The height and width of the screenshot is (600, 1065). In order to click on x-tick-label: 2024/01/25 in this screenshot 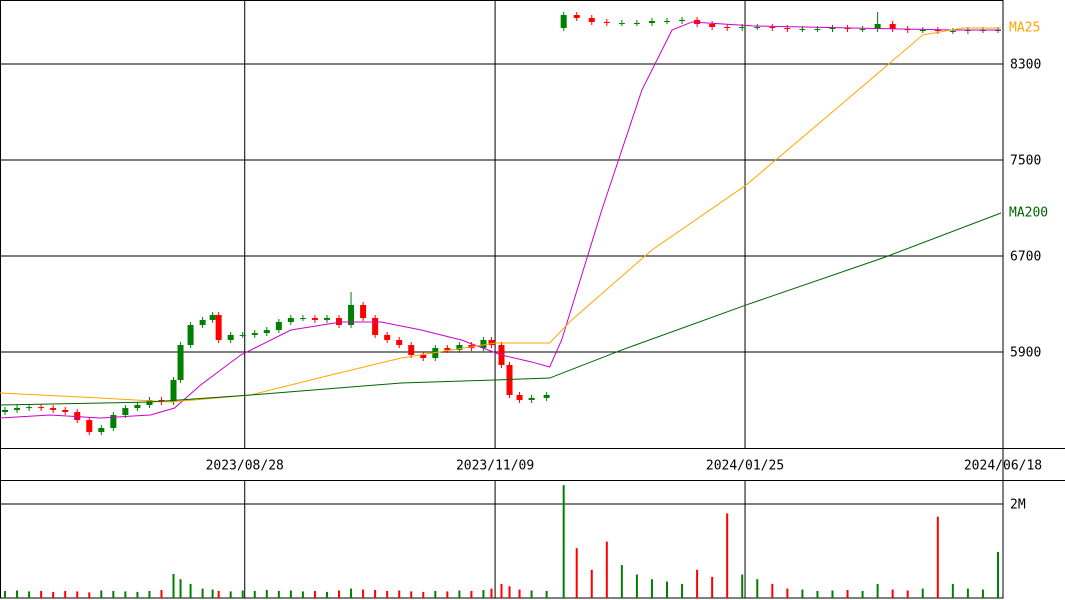, I will do `click(745, 466)`.